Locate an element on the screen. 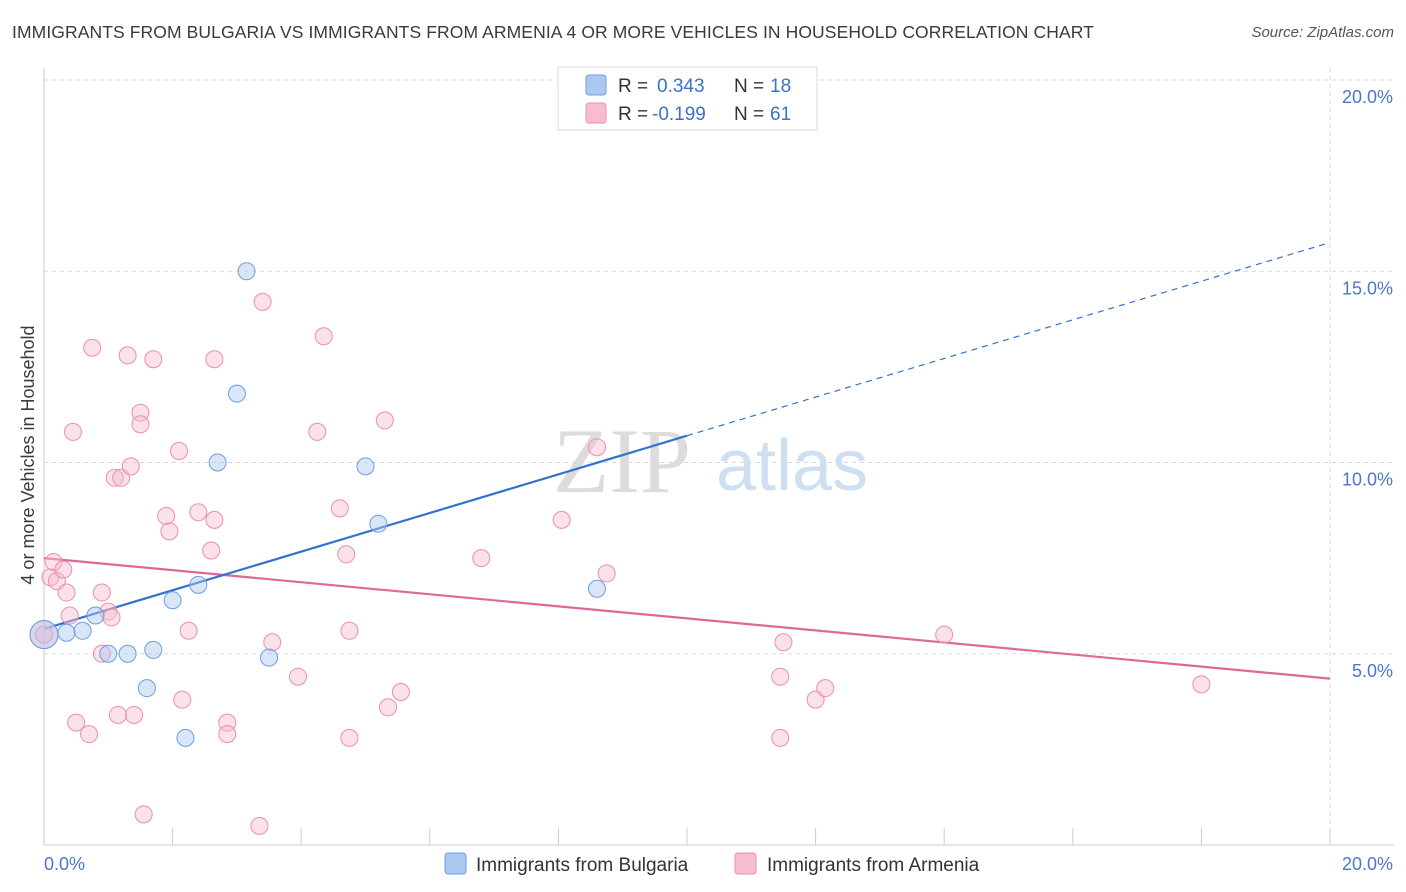 The image size is (1406, 892). y-axis-label: 4 or more Vehicles in Household is located at coordinates (28, 454).